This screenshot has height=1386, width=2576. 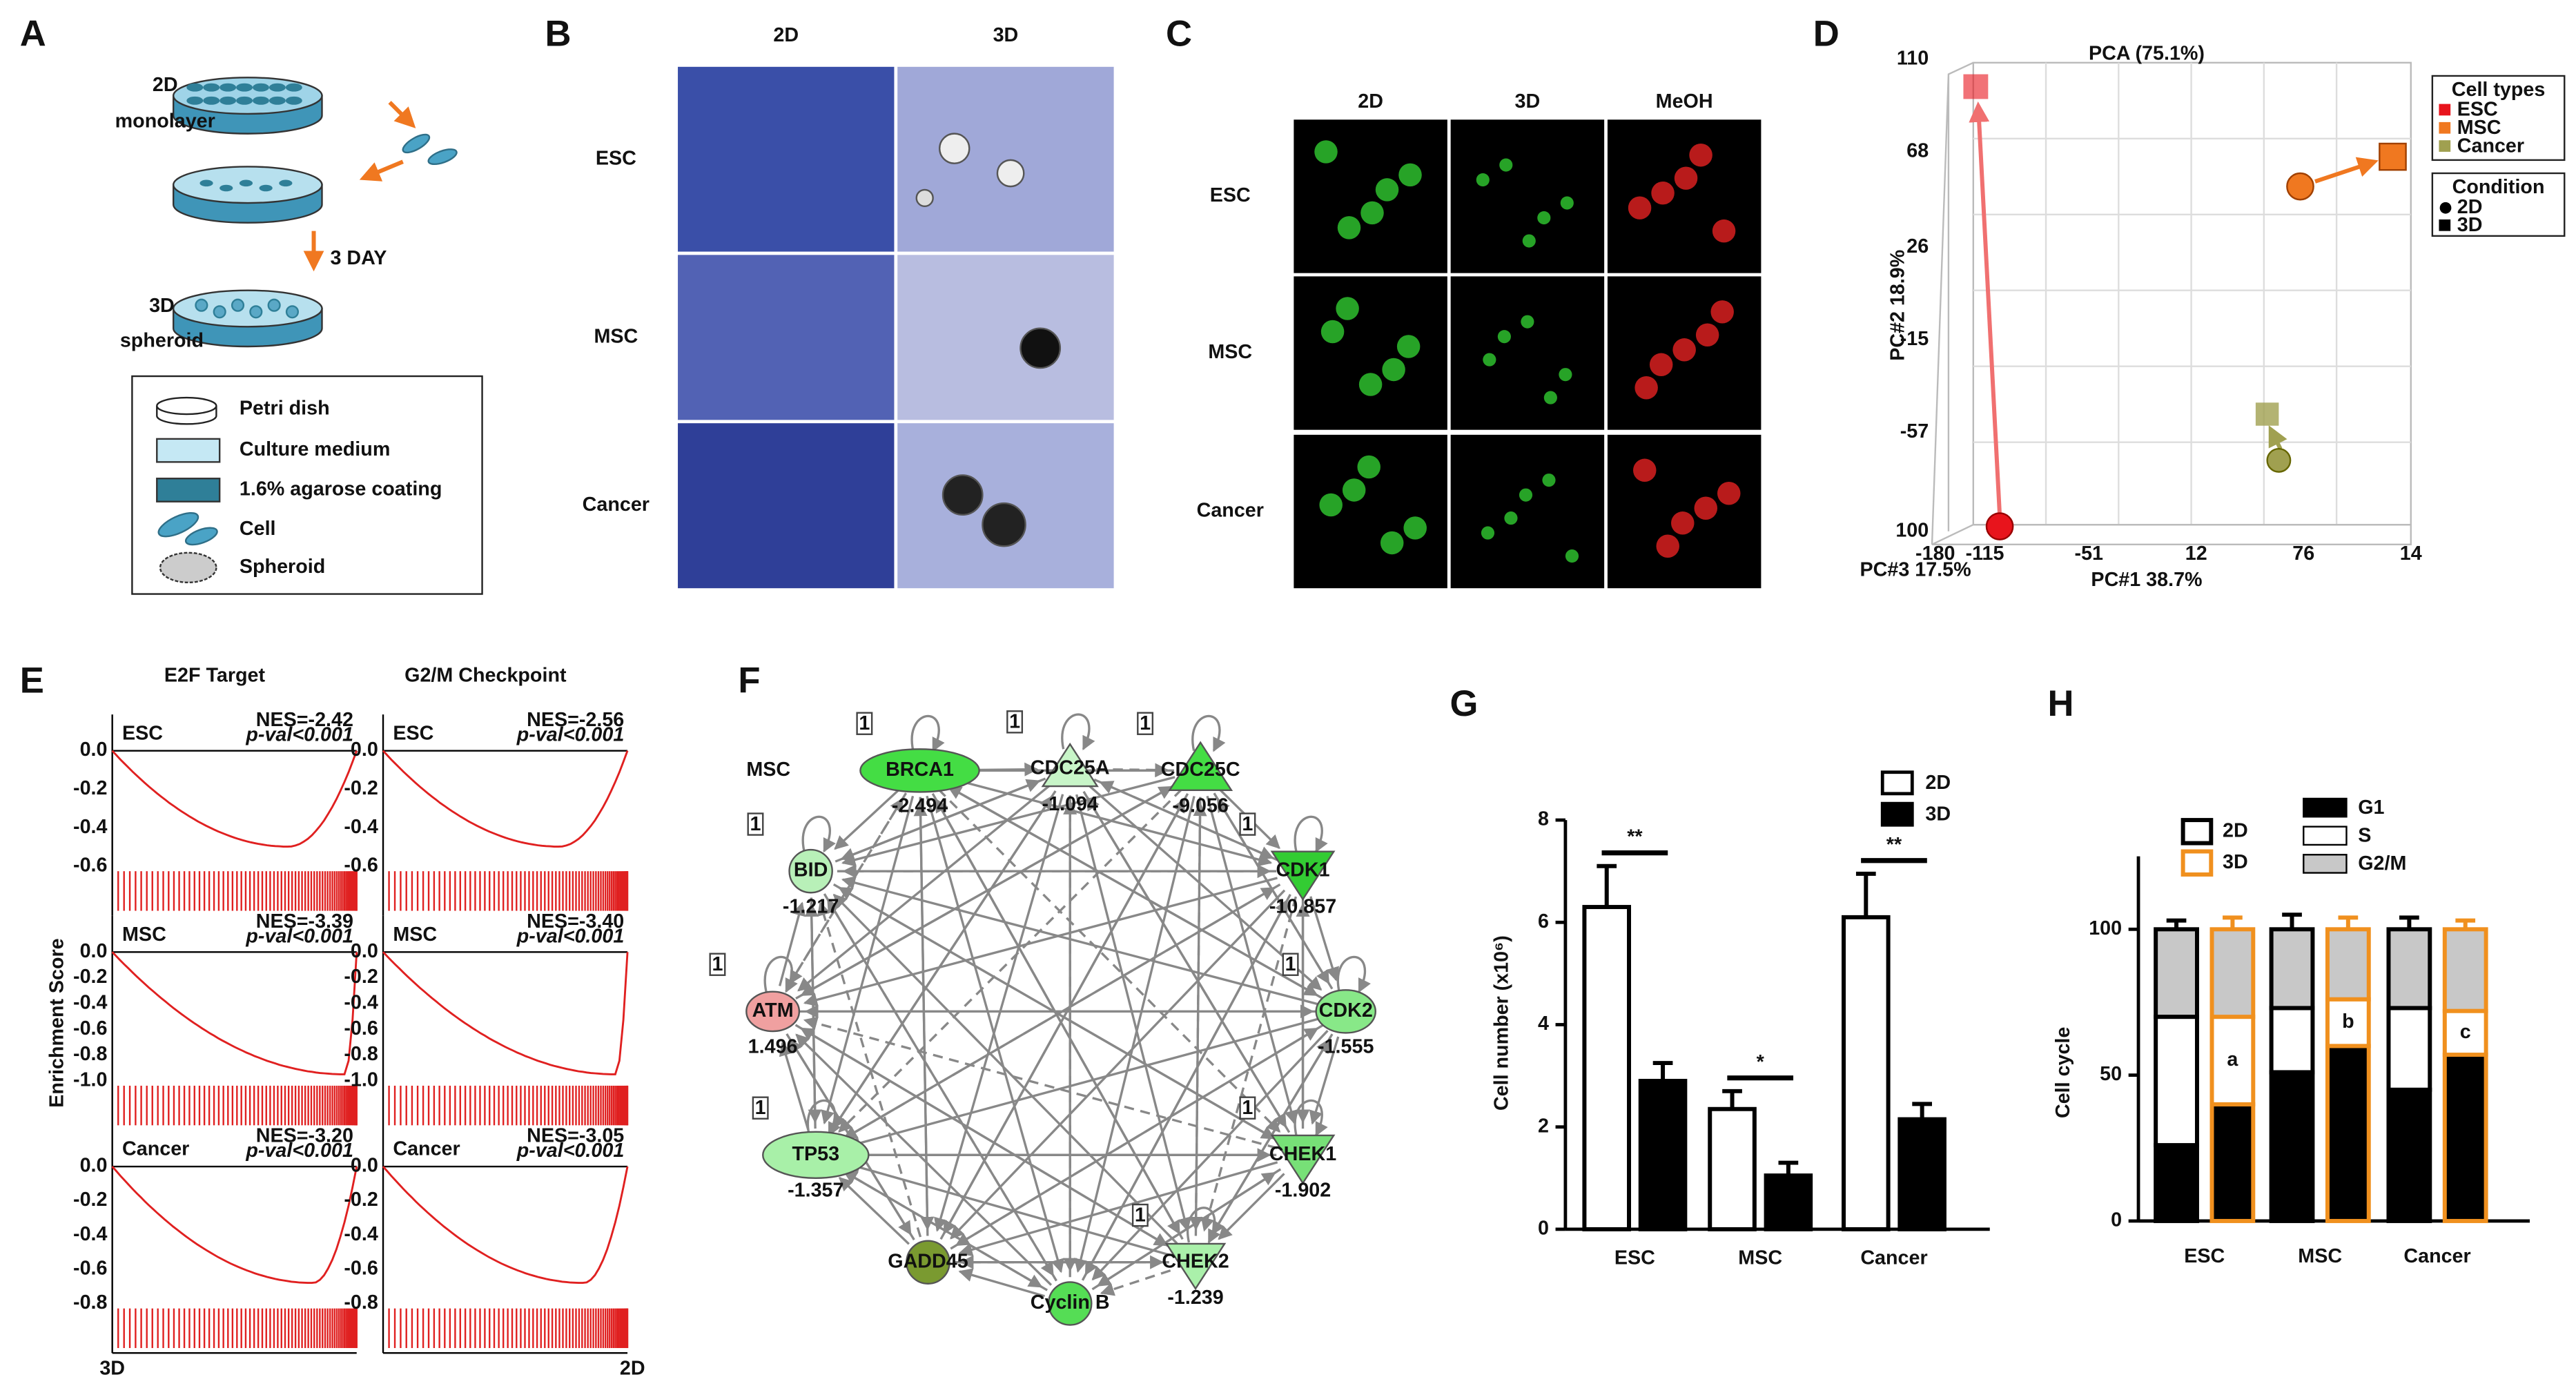 What do you see at coordinates (1230, 195) in the screenshot?
I see `row-label: ESC` at bounding box center [1230, 195].